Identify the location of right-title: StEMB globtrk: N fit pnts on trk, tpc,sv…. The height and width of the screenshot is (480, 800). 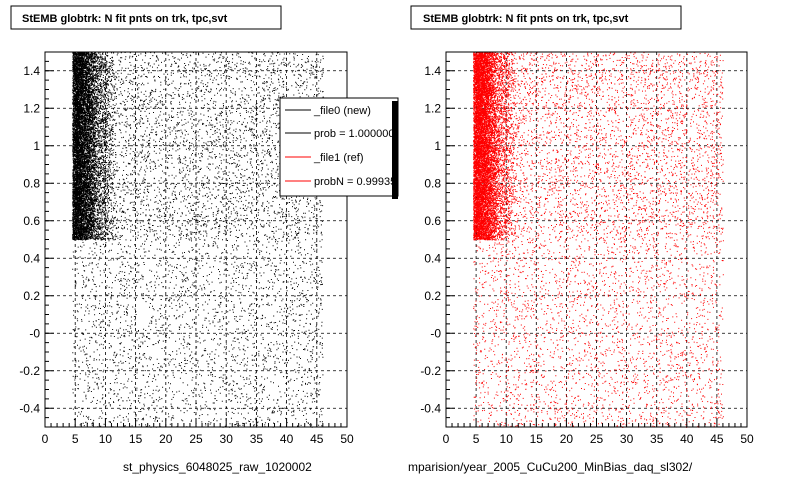
(526, 19).